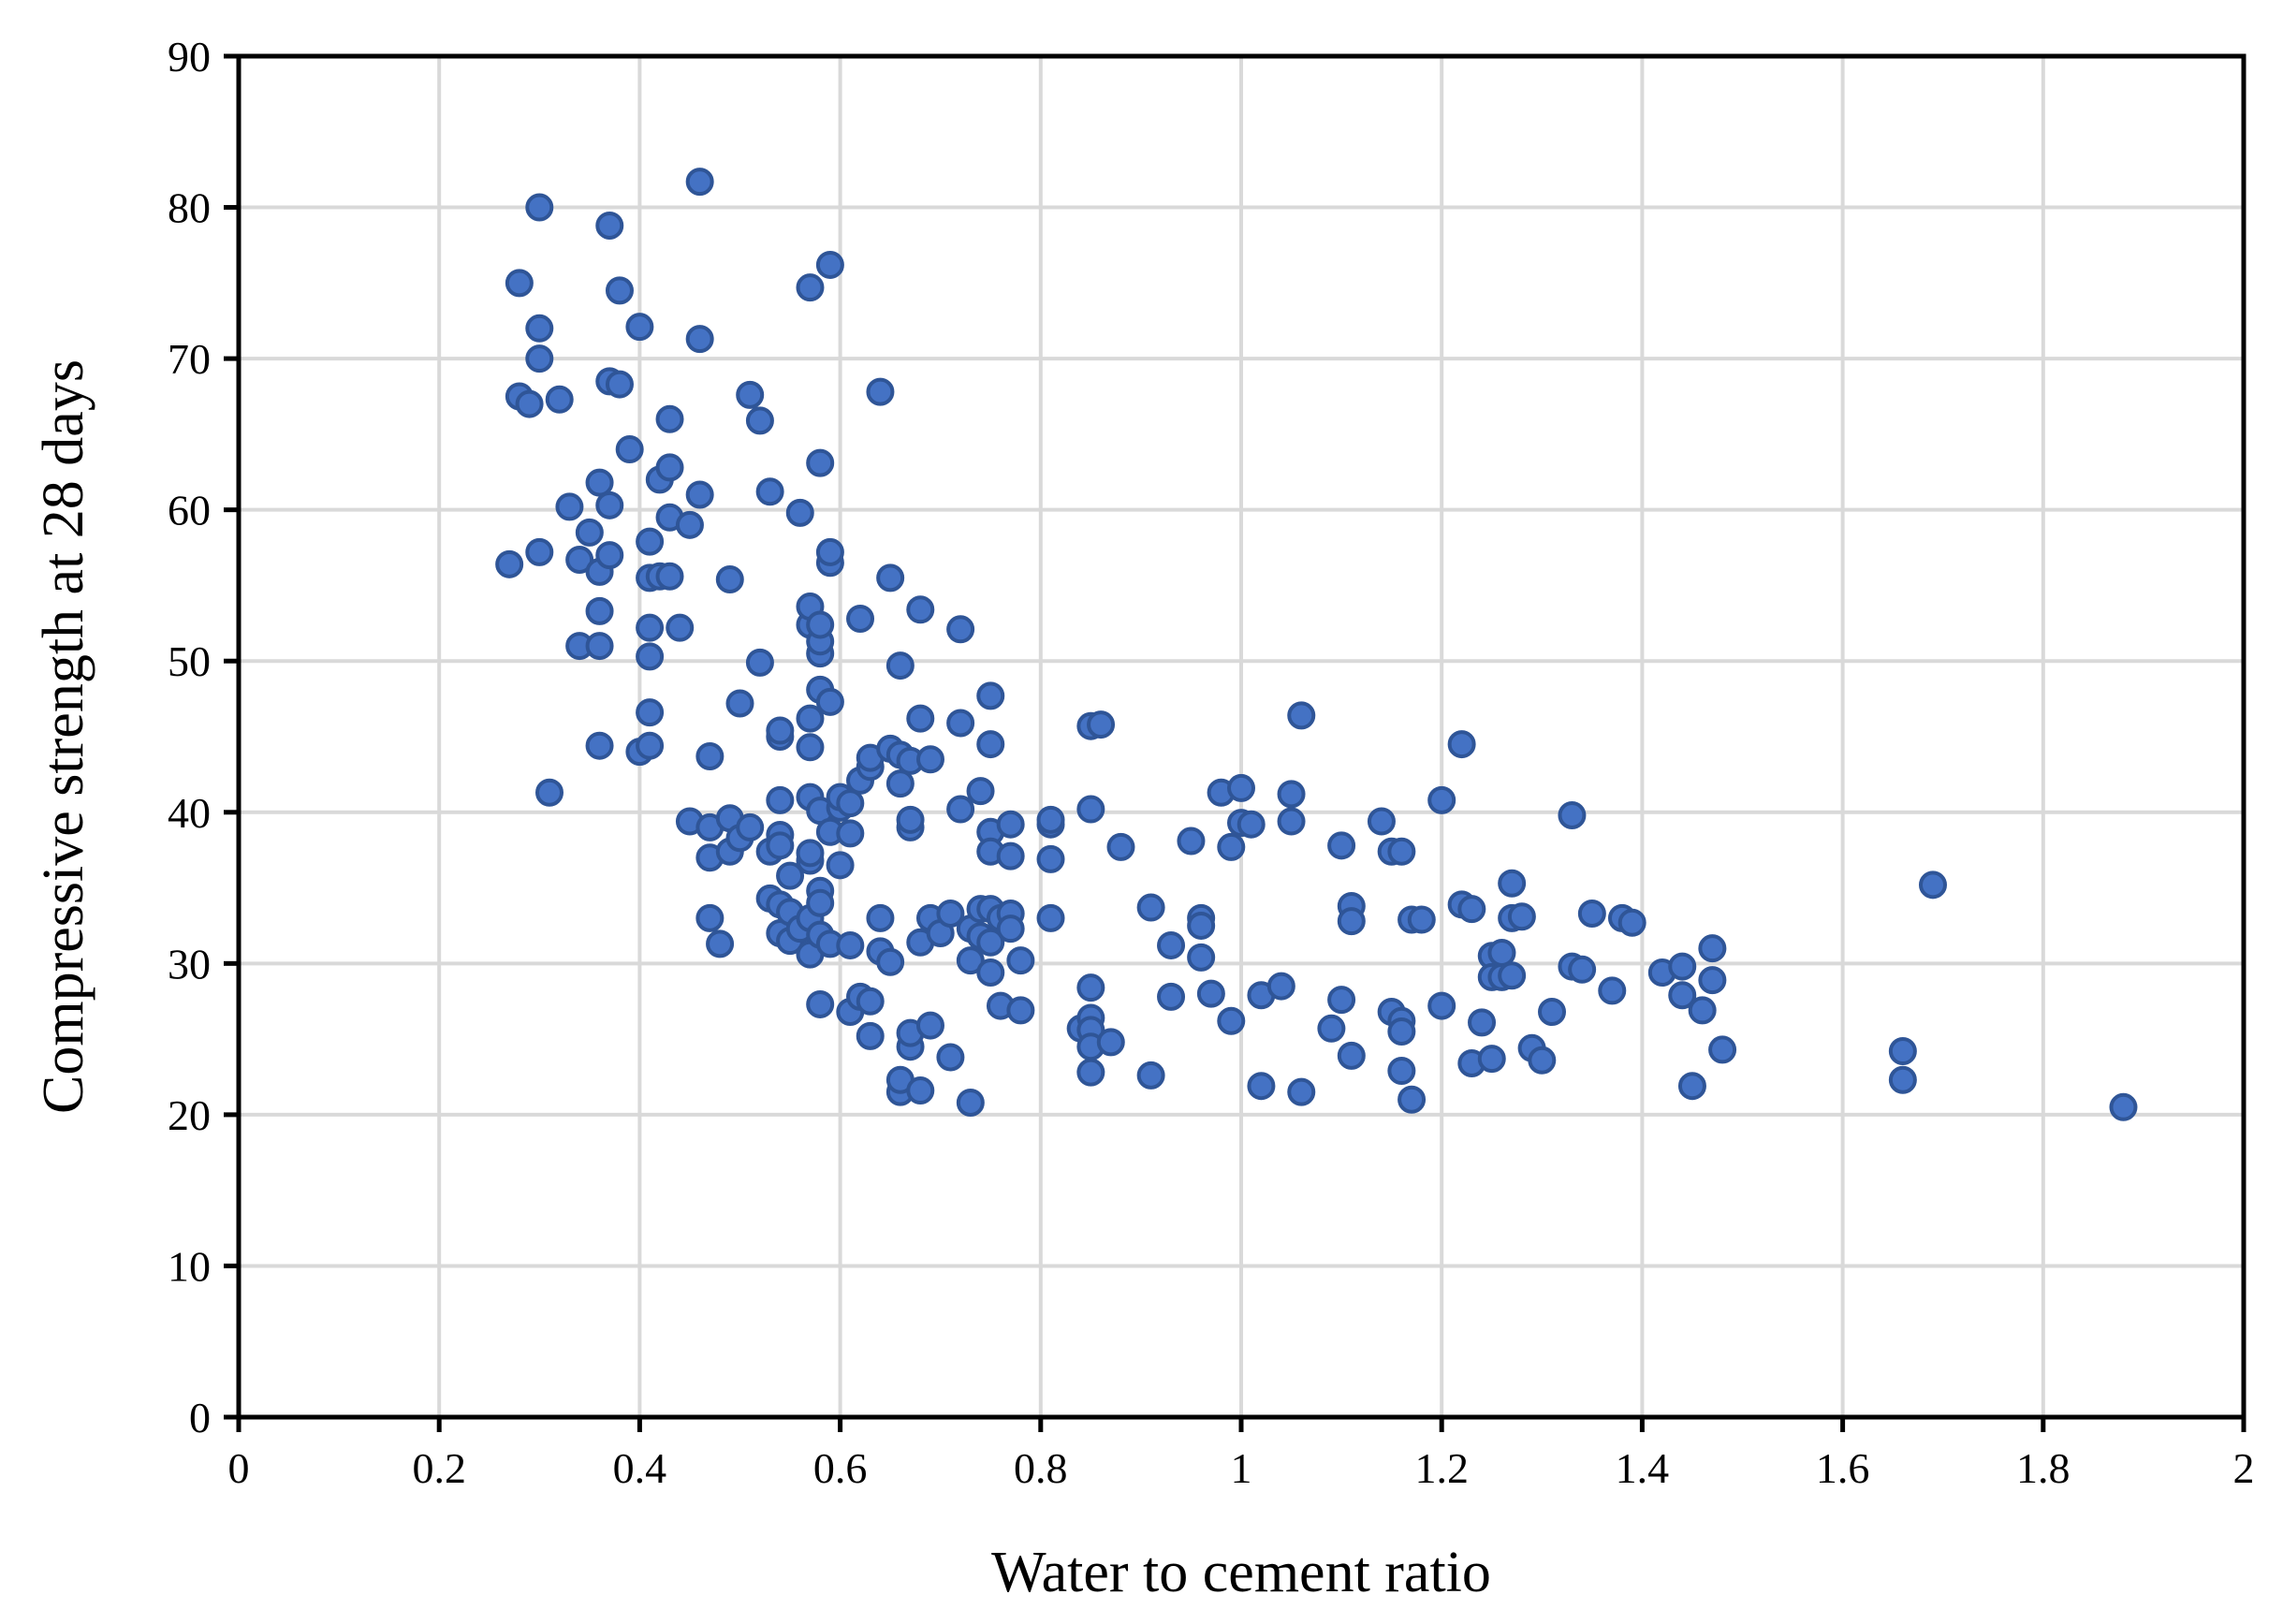 This screenshot has height=1624, width=2283. What do you see at coordinates (200, 1417) in the screenshot?
I see `y-tick-label: 0` at bounding box center [200, 1417].